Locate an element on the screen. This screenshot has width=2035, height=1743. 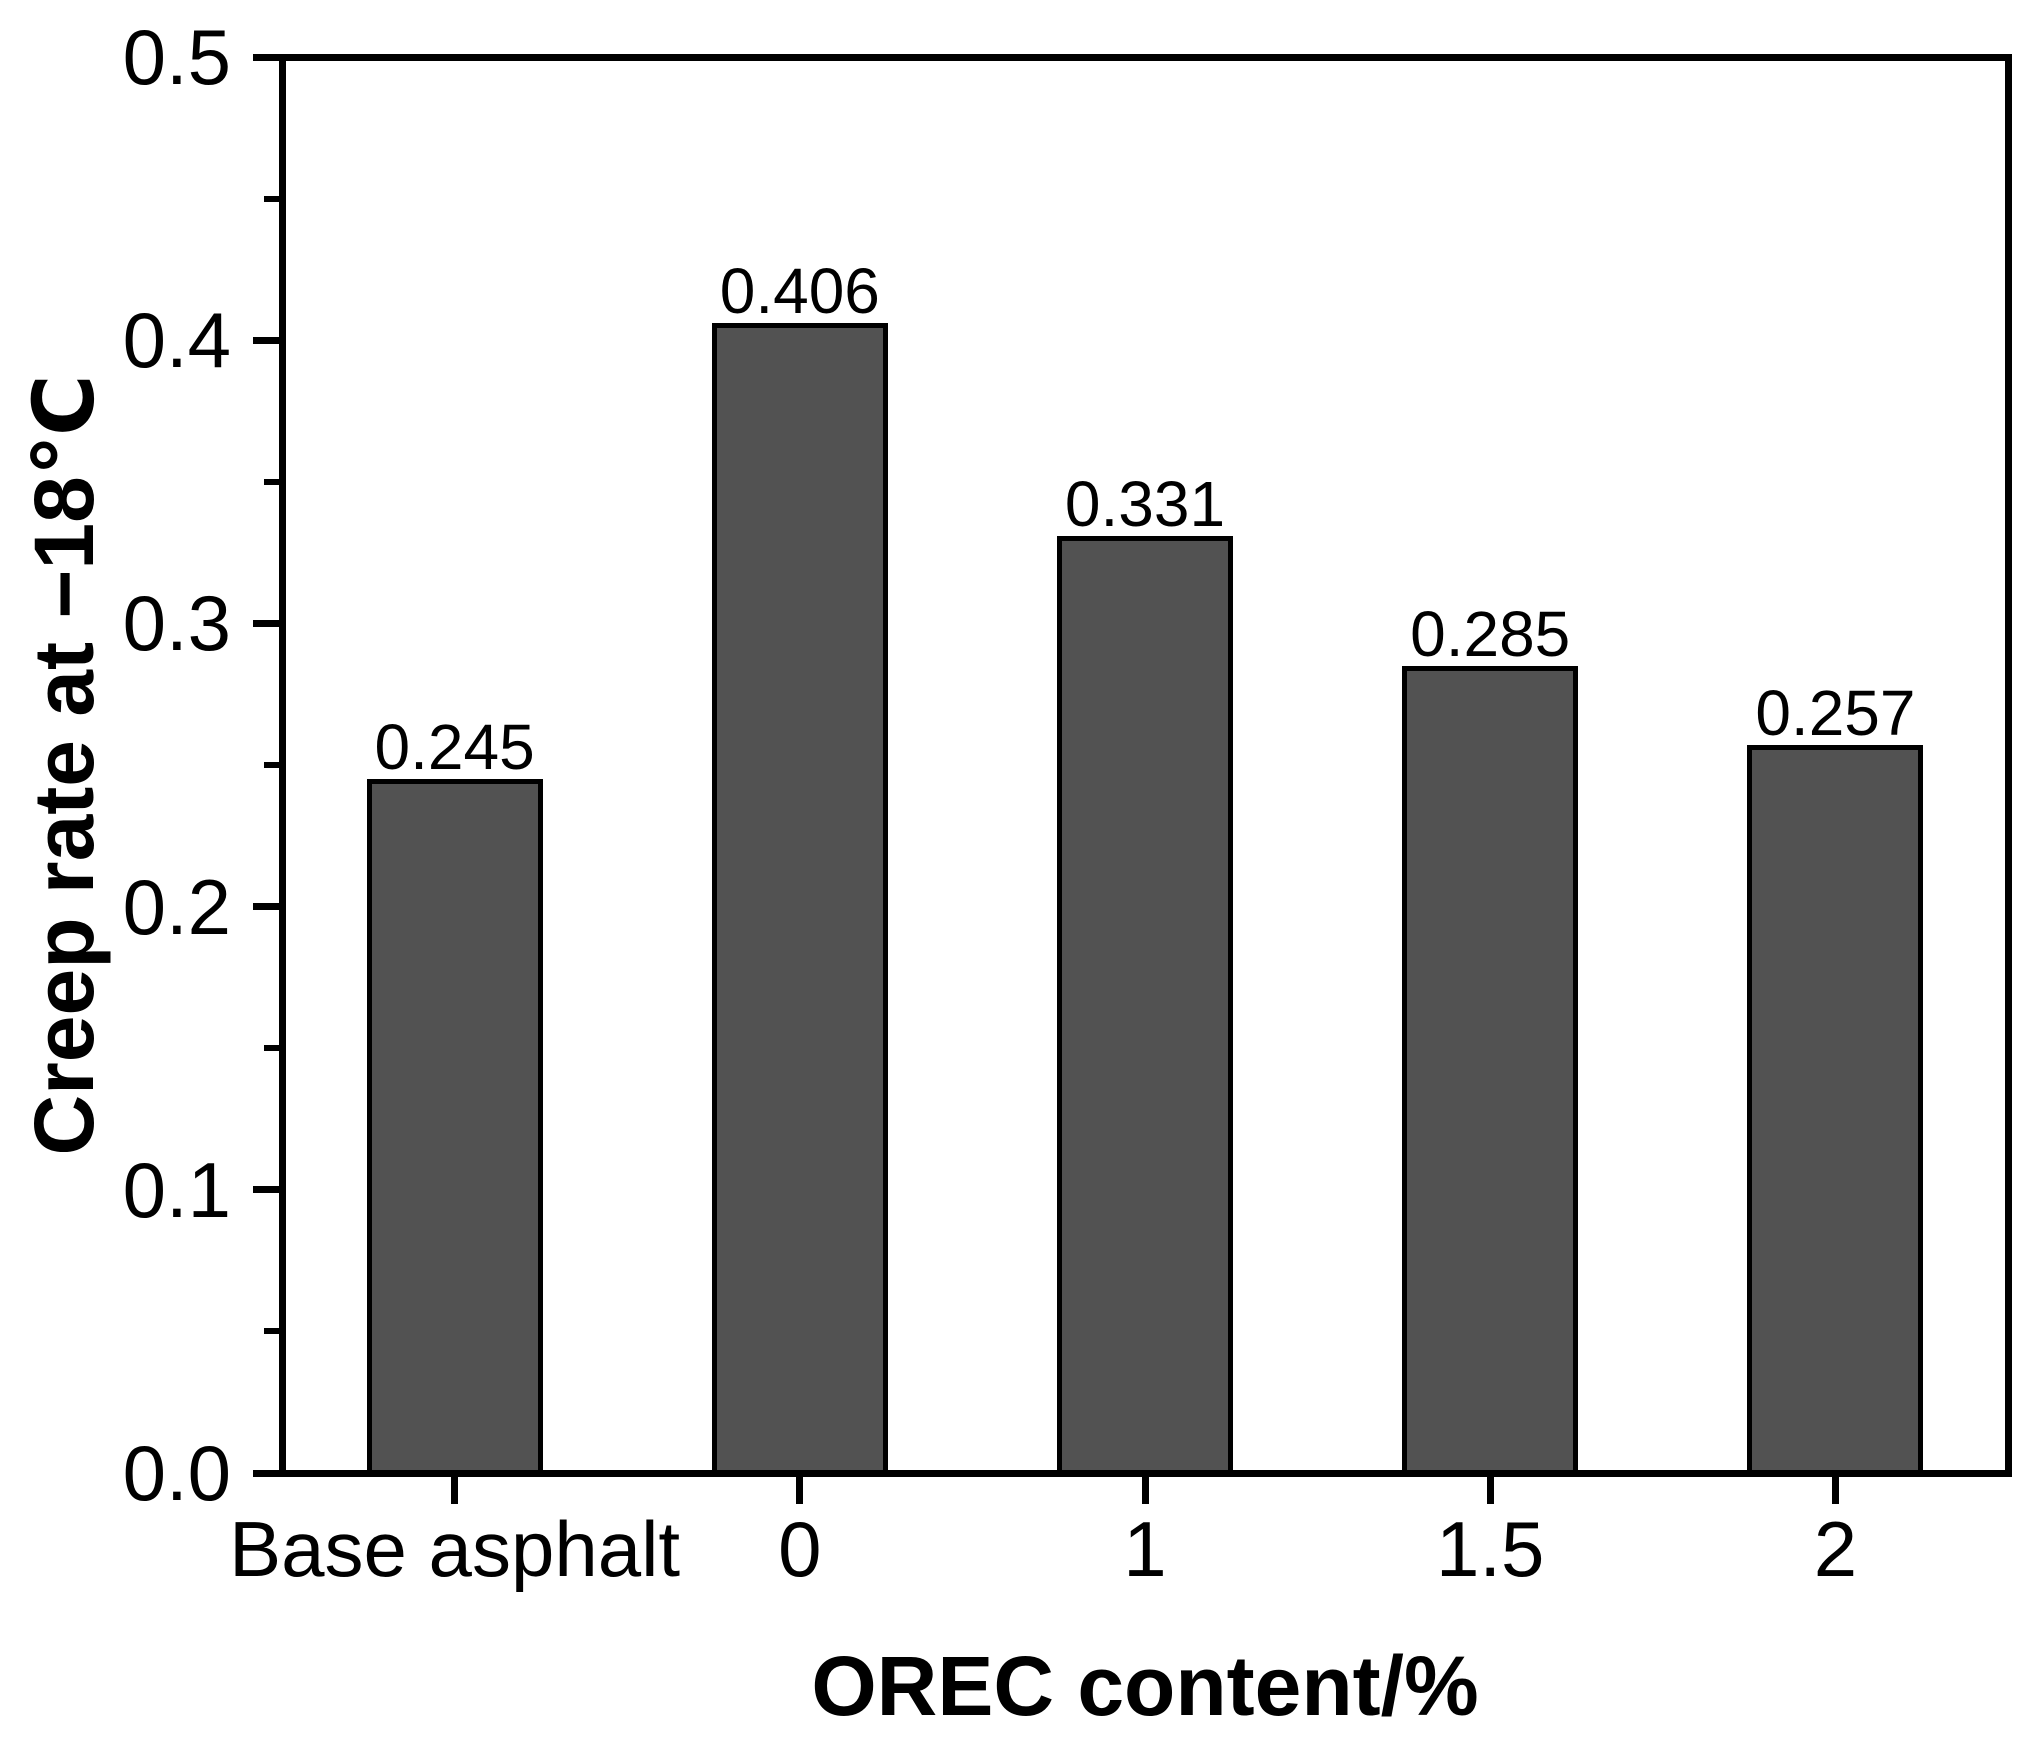
y-tick-label: 0.4 is located at coordinates (176, 340).